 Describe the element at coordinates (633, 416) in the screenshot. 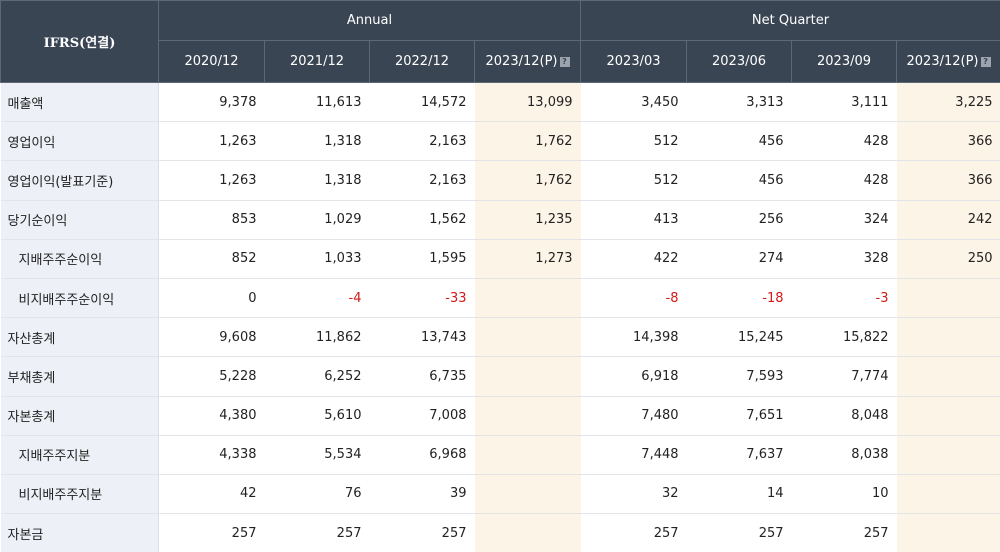

I see `value-cell: 7,480` at that location.